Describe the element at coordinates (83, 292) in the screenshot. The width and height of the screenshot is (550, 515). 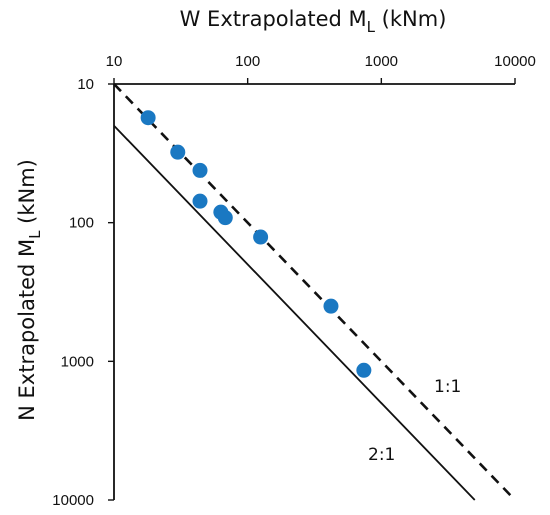
I see `y-ticks: 10 100 1000 10000` at that location.